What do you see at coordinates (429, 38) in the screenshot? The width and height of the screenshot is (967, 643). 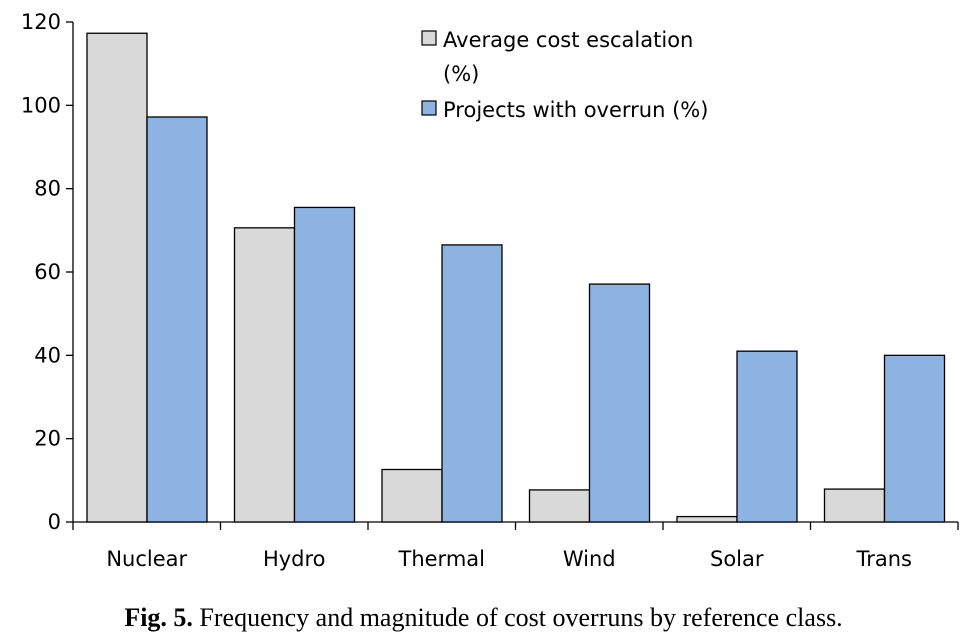 I see `legend-swatch-series1` at bounding box center [429, 38].